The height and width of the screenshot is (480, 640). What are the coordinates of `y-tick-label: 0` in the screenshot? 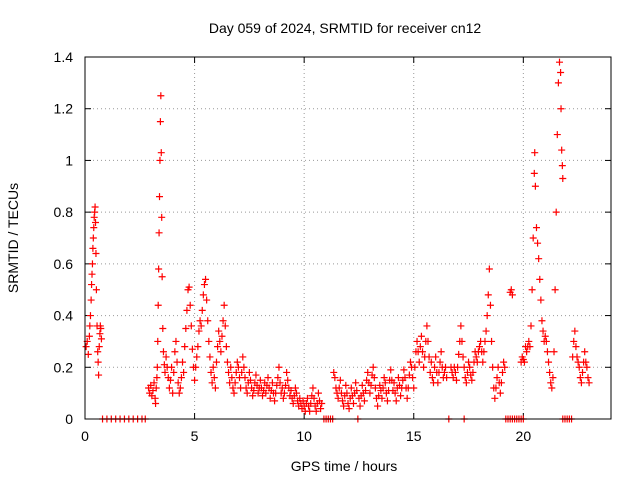 It's located at (69, 419).